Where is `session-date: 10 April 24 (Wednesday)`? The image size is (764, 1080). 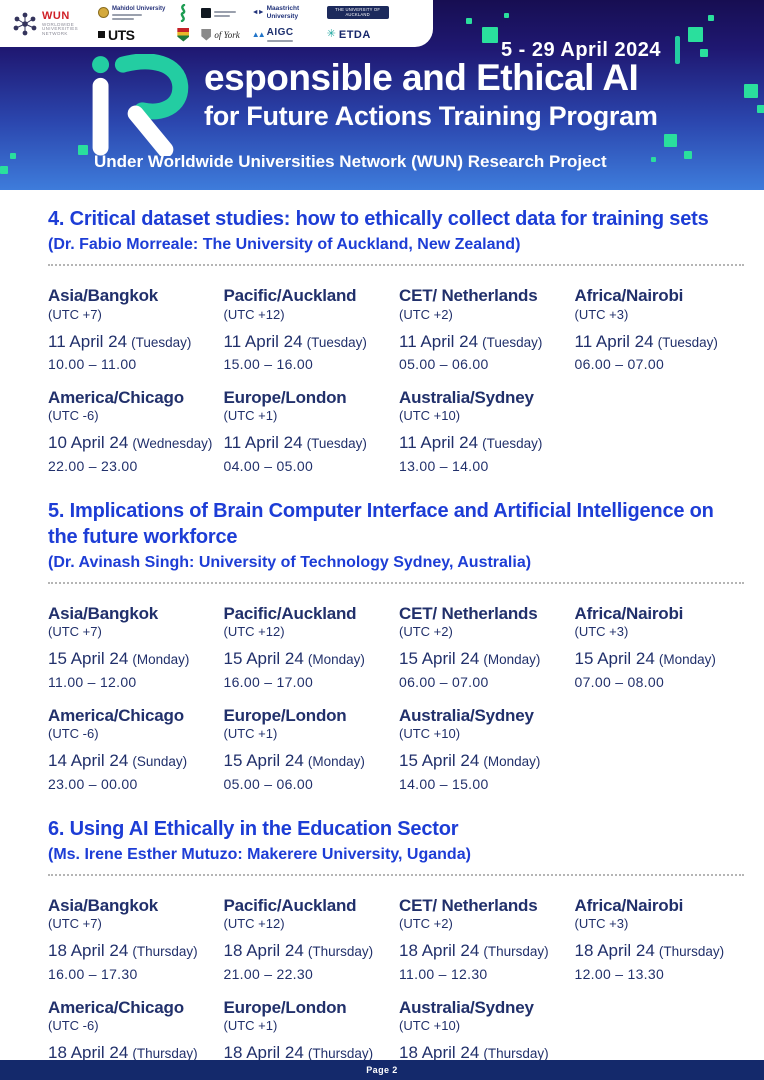
session-date: 10 April 24 (Wednesday) is located at coordinates (133, 443).